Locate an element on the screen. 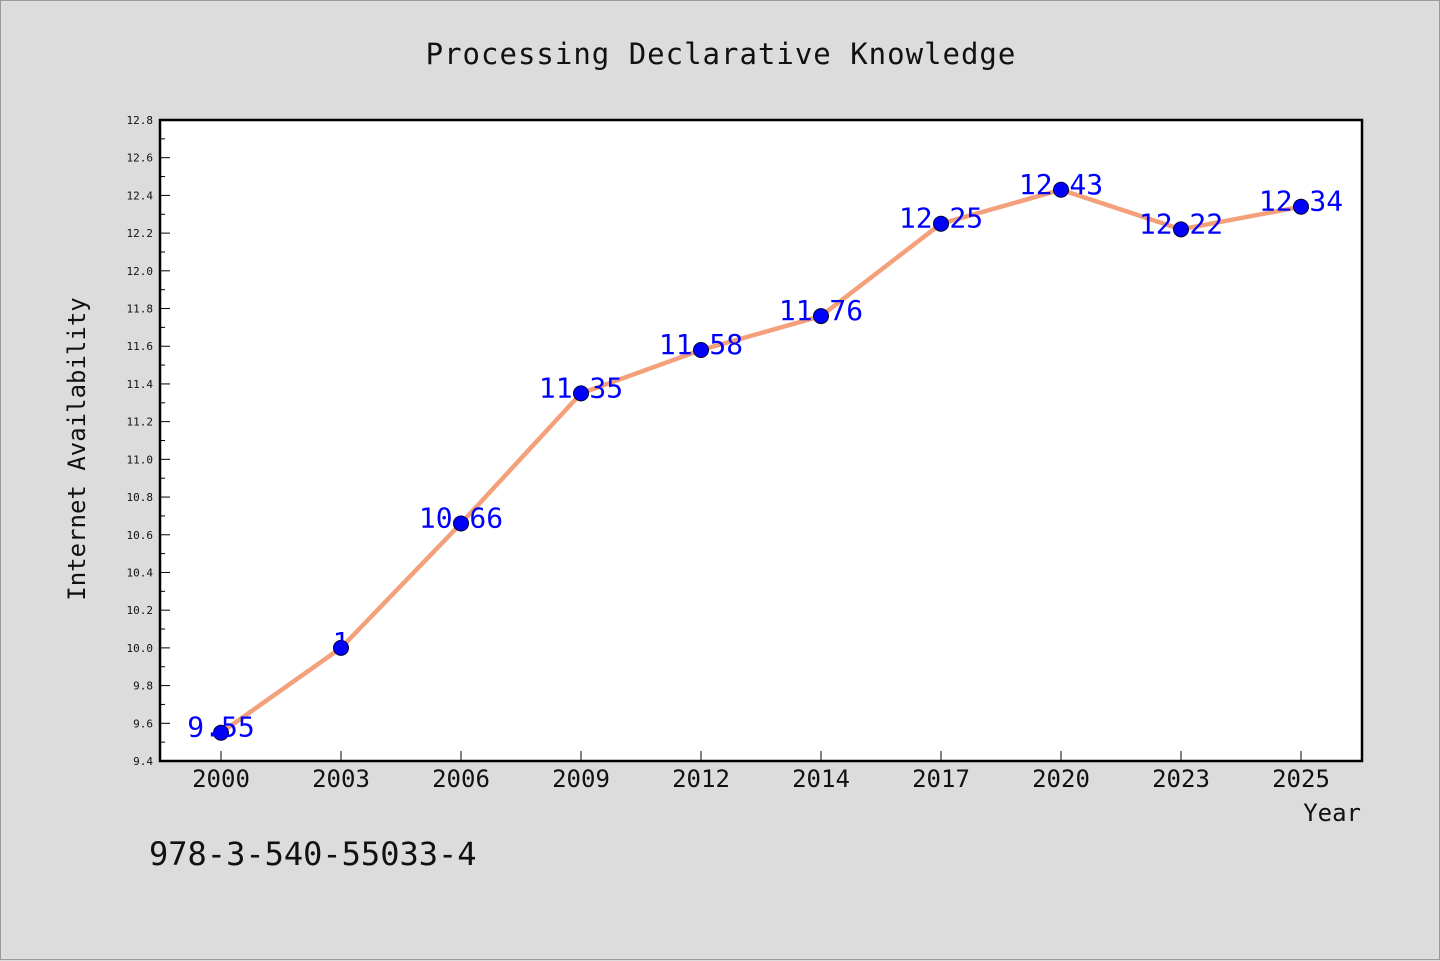 Image resolution: width=1440 pixels, height=961 pixels. data-label: 11.35 is located at coordinates (581, 387).